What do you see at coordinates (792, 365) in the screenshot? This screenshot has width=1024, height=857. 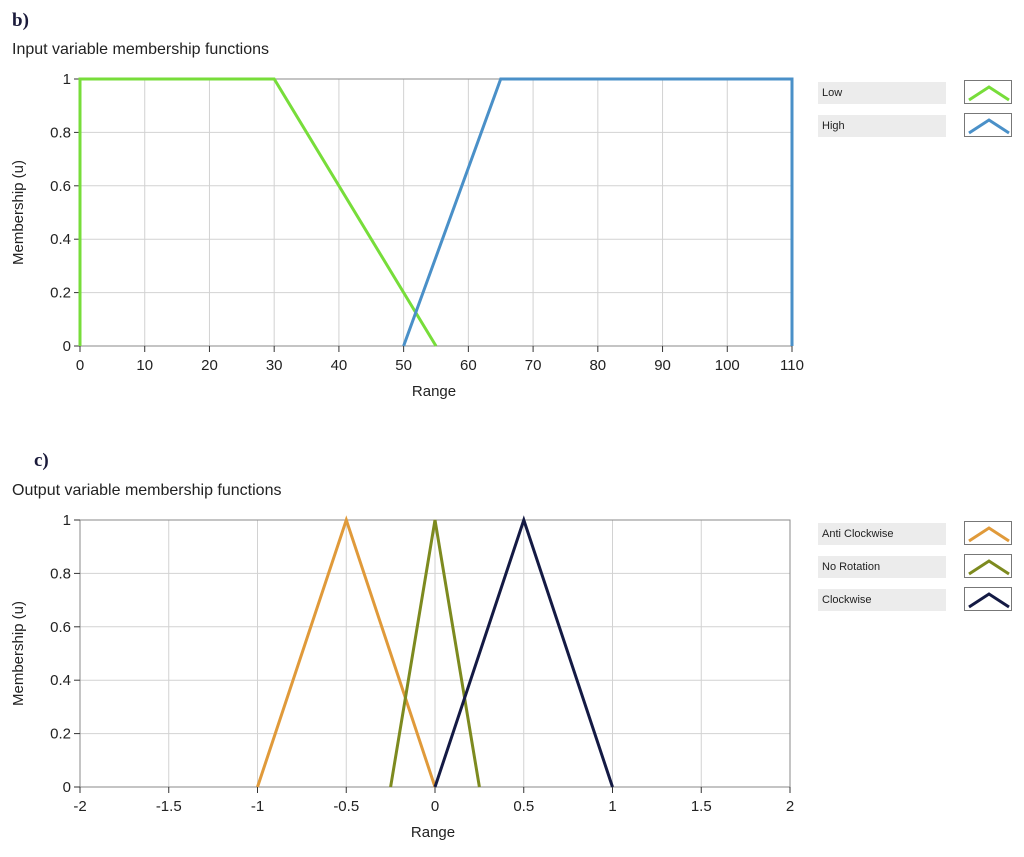 I see `x-tick-label: 110` at bounding box center [792, 365].